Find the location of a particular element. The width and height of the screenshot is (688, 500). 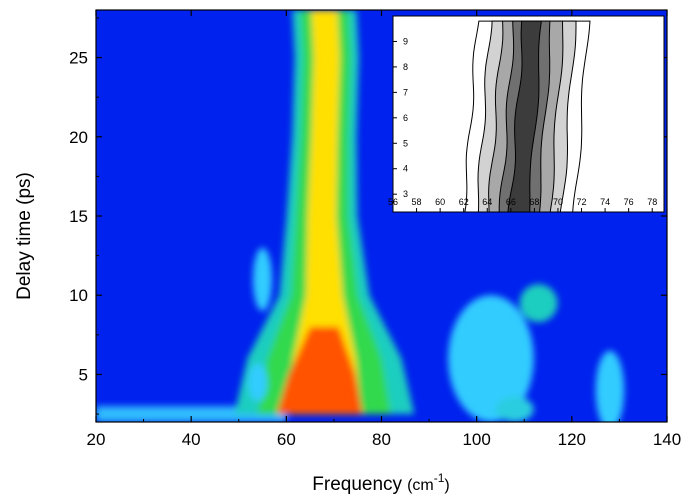

inset-y-tick-label: 8 is located at coordinates (405, 67).